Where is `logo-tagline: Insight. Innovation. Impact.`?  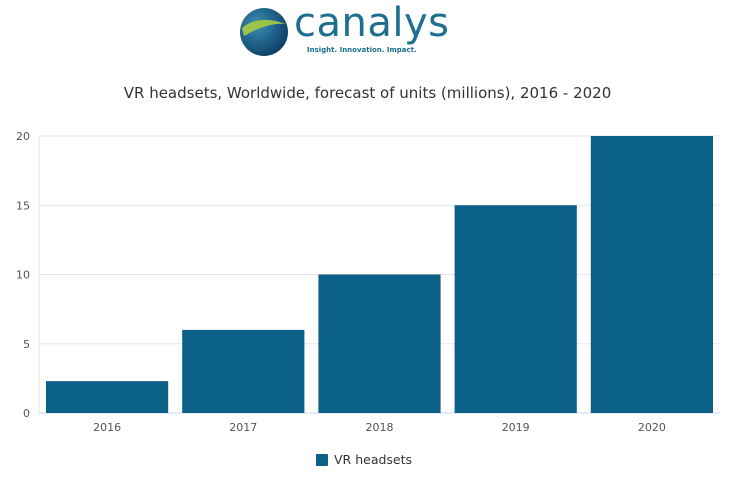 logo-tagline: Insight. Innovation. Impact. is located at coordinates (362, 50).